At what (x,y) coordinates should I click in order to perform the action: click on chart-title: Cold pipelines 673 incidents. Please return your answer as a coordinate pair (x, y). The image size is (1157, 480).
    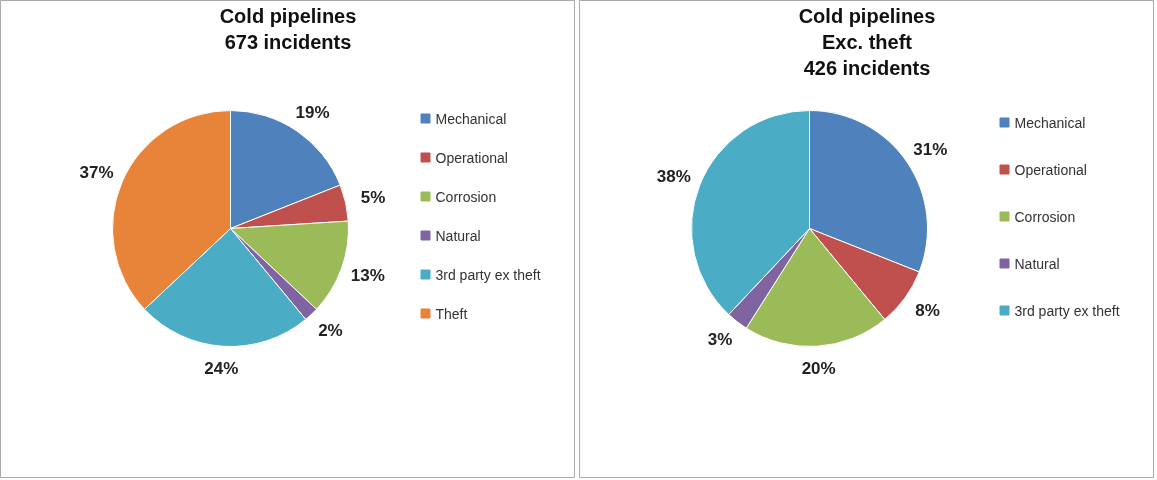
    Looking at the image, I should click on (288, 28).